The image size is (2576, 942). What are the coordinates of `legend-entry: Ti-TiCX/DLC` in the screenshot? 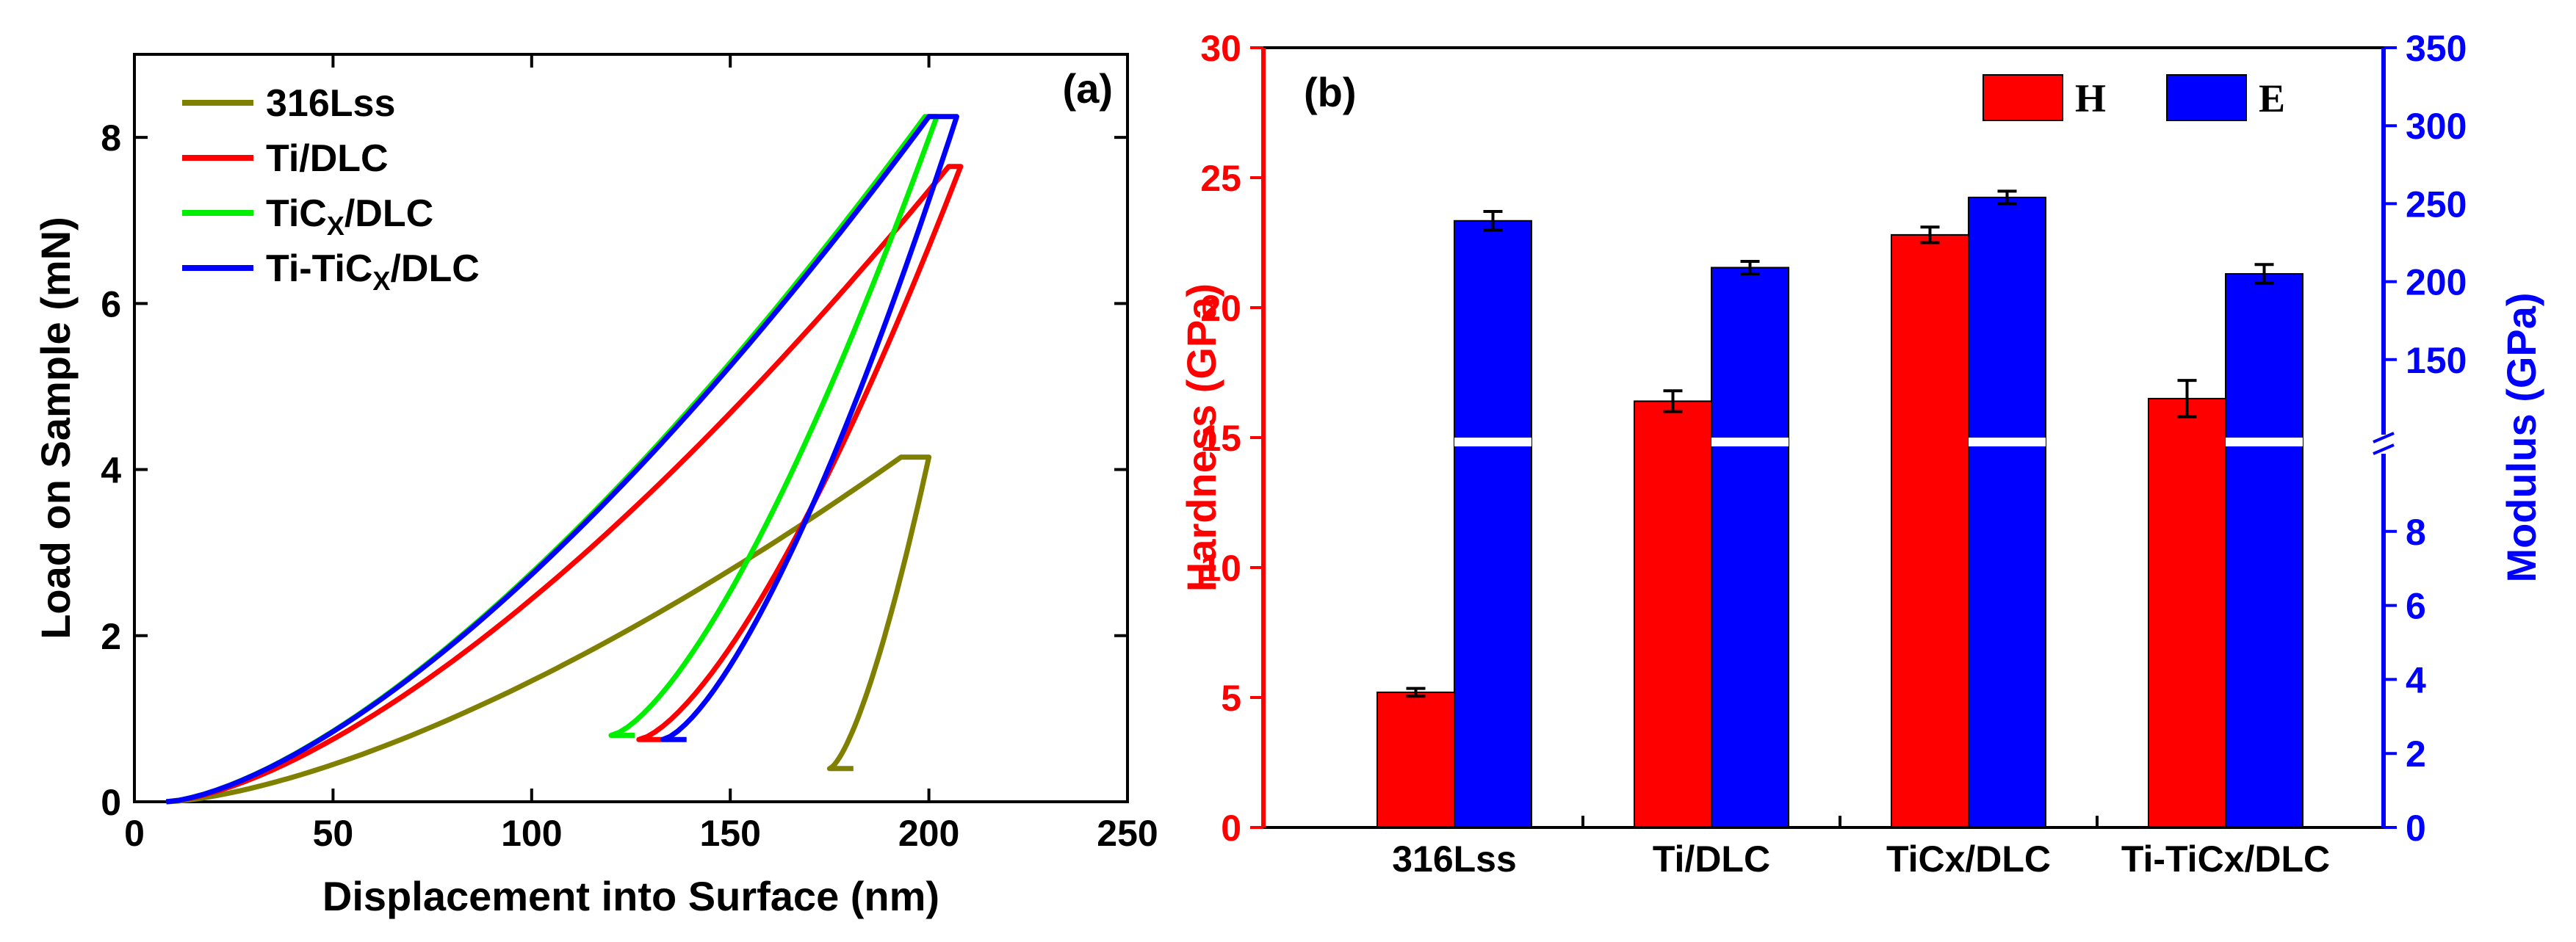 It's located at (331, 271).